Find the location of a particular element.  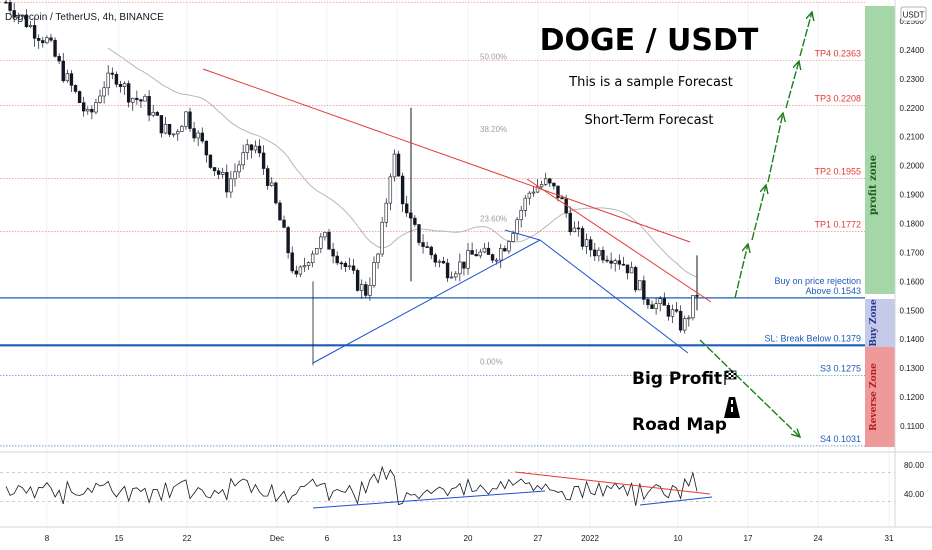

time-tick-label: 15 is located at coordinates (119, 538).